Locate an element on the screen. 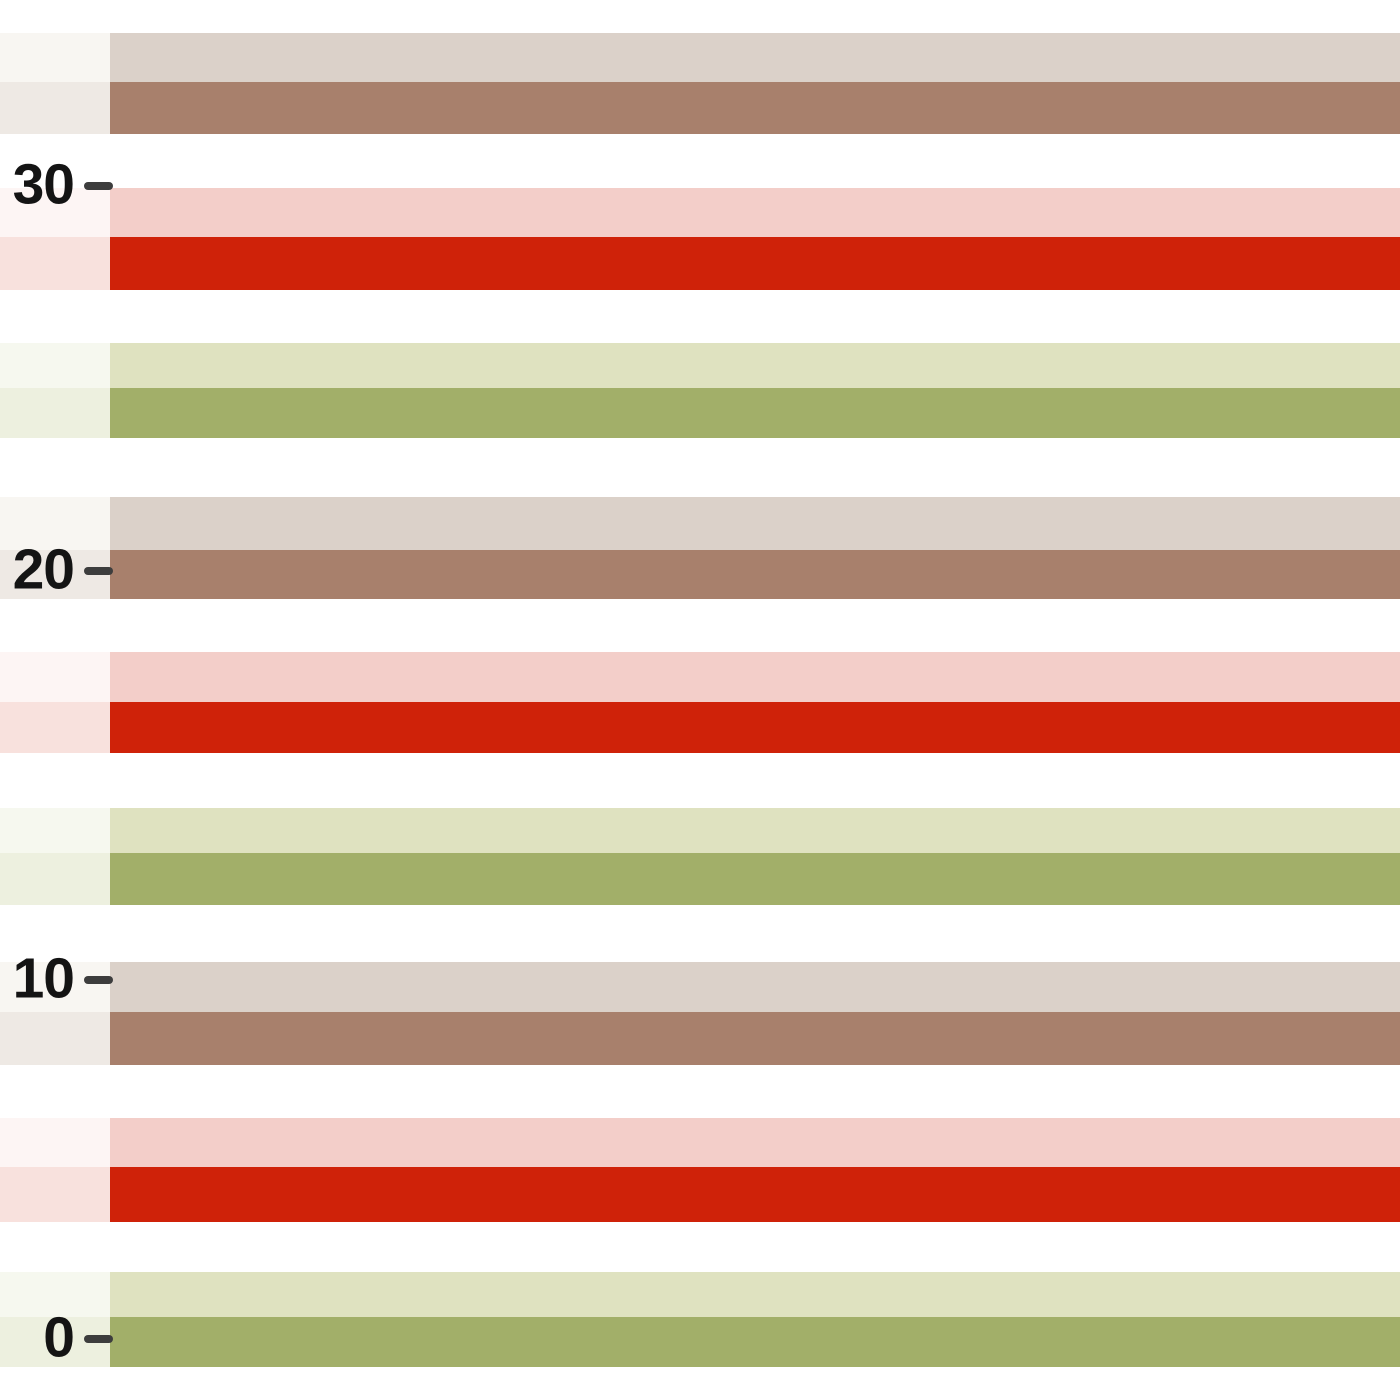 The height and width of the screenshot is (1400, 1400). y-axis-tick-label: 10 is located at coordinates (43, 978).